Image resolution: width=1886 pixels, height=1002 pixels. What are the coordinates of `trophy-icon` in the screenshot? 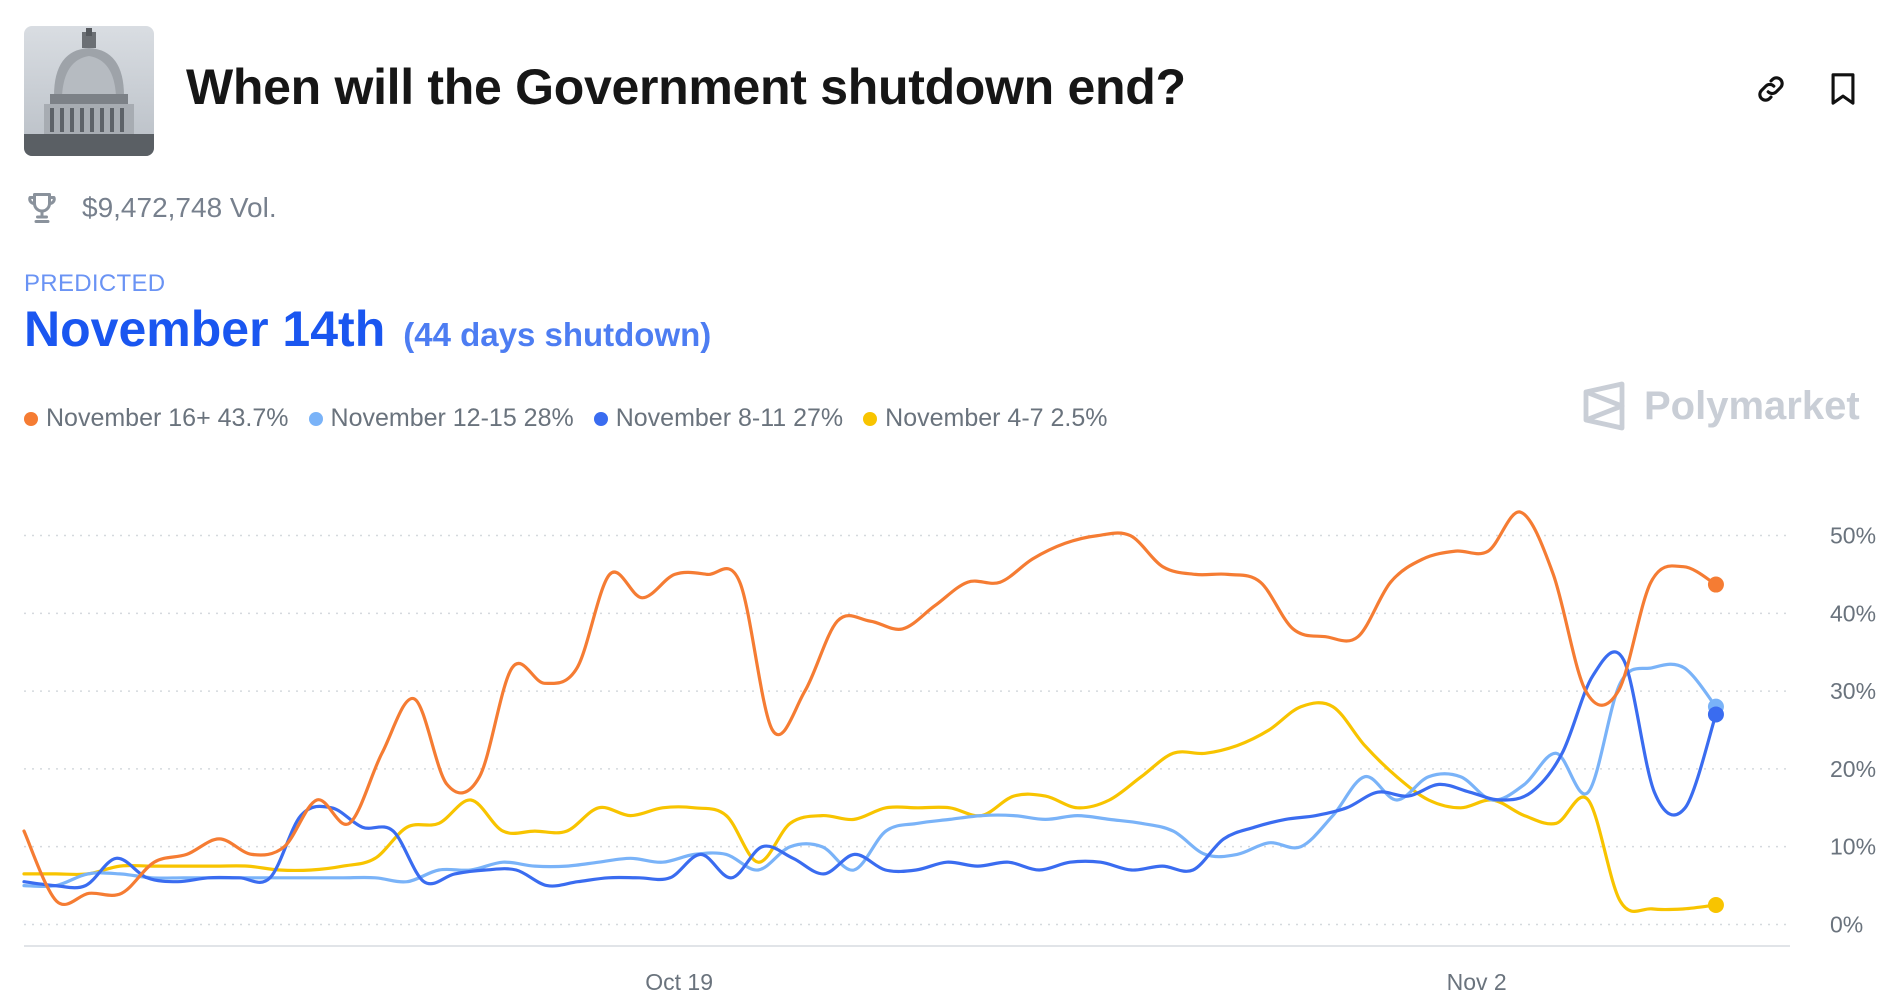 It's located at (42, 208).